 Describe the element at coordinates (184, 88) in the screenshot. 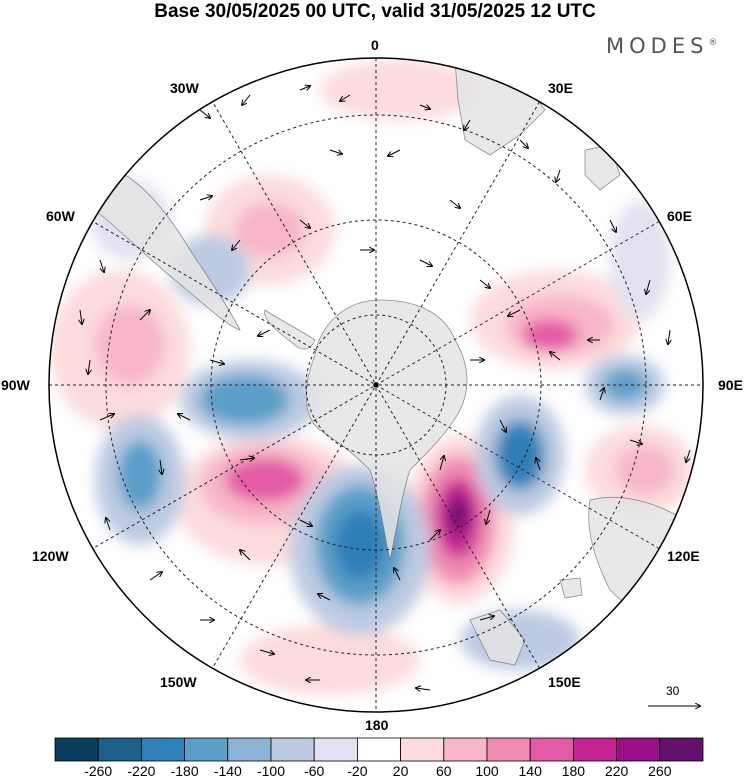

I see `lon-label-30w: 30W` at that location.